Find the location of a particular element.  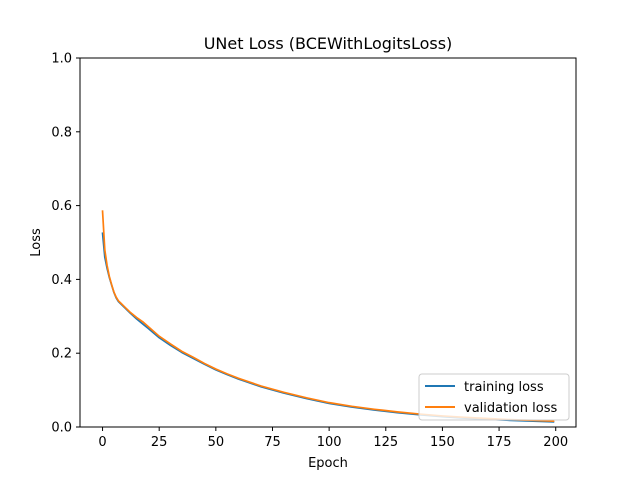

legend-label-validation-loss: validation loss is located at coordinates (510, 408).